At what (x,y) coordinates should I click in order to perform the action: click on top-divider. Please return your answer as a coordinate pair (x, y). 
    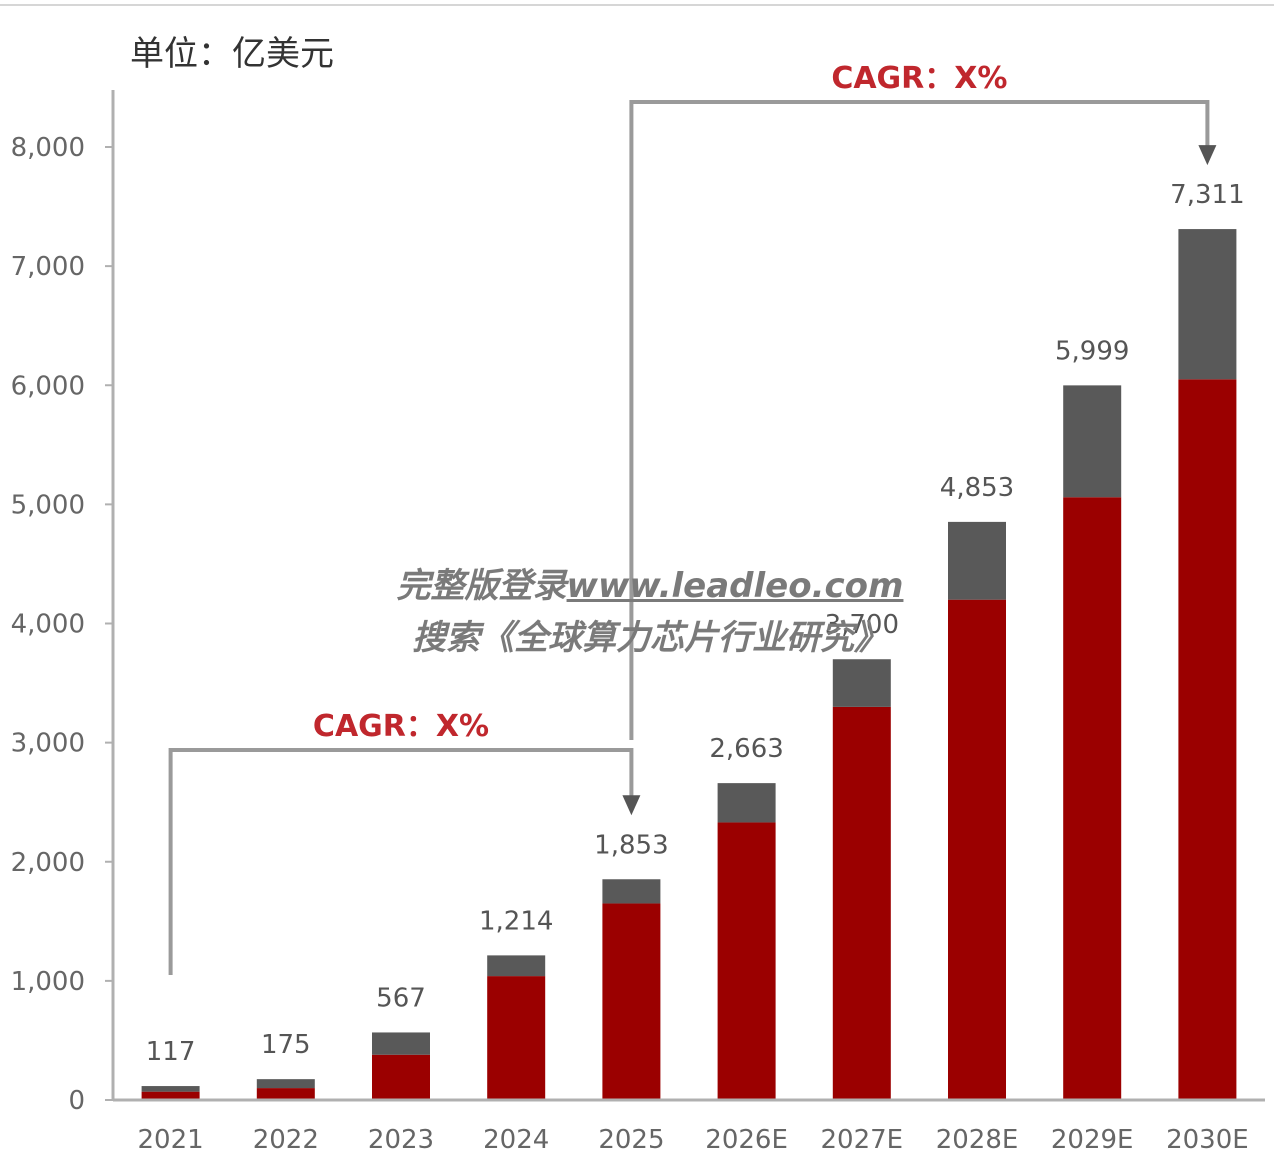
    Looking at the image, I should click on (637, 5).